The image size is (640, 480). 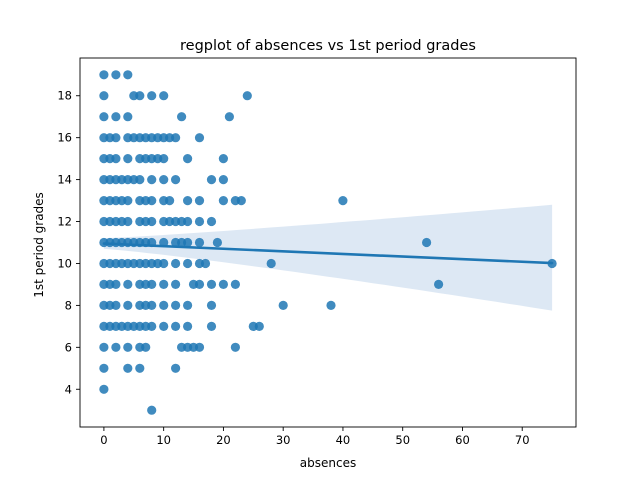 I want to click on regression-line-layer, so click(x=328, y=253).